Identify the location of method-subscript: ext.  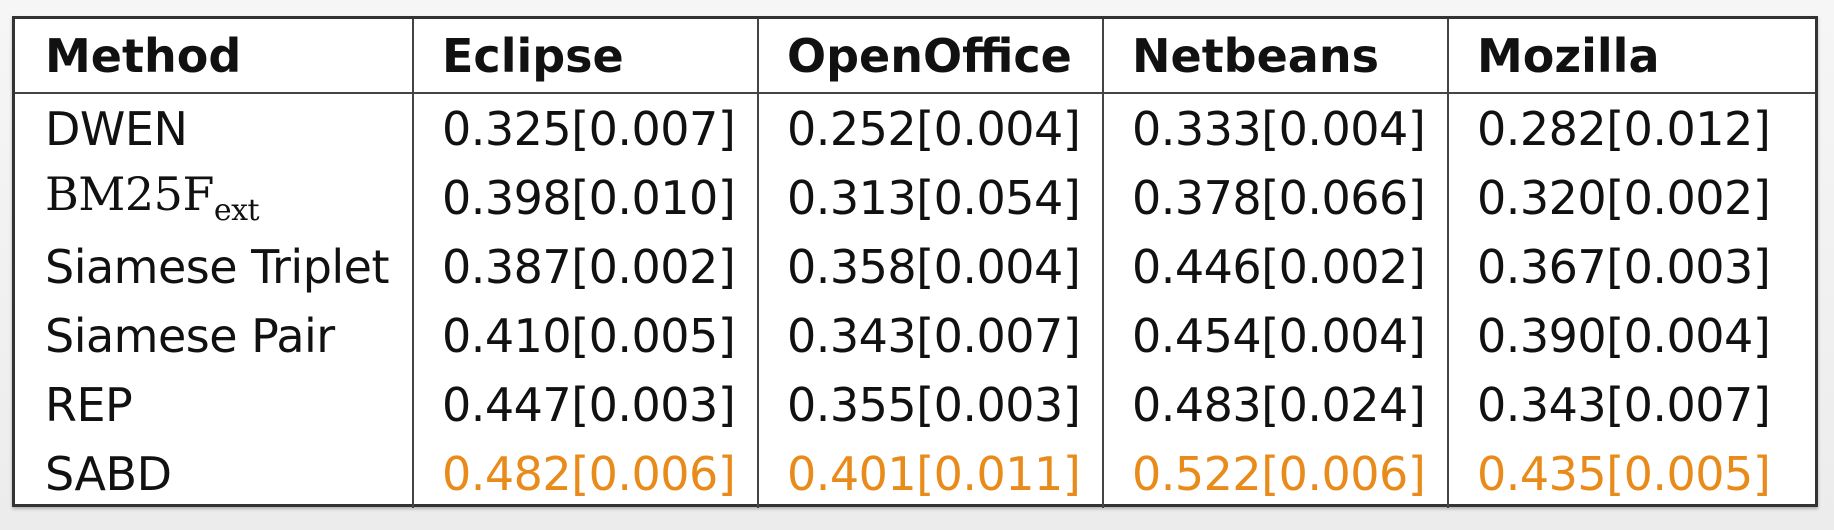
(236, 210).